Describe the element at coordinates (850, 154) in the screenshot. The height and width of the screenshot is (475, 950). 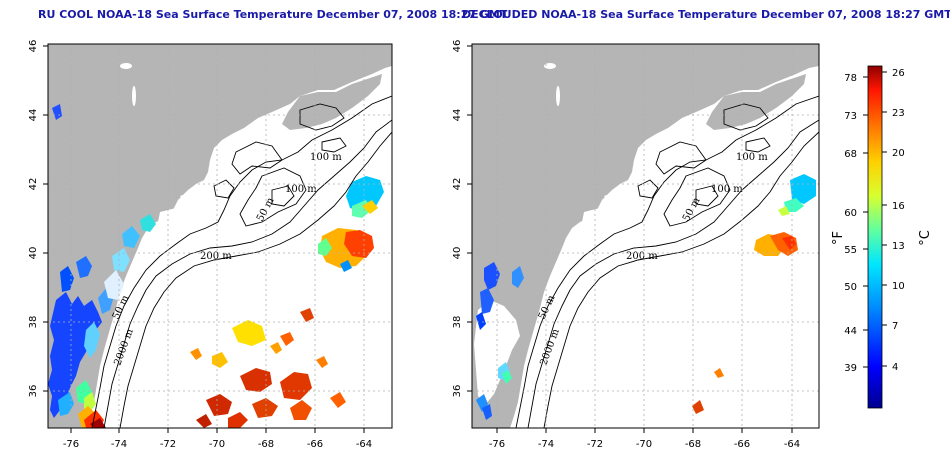
I see `fahrenheit-tick: 68` at that location.